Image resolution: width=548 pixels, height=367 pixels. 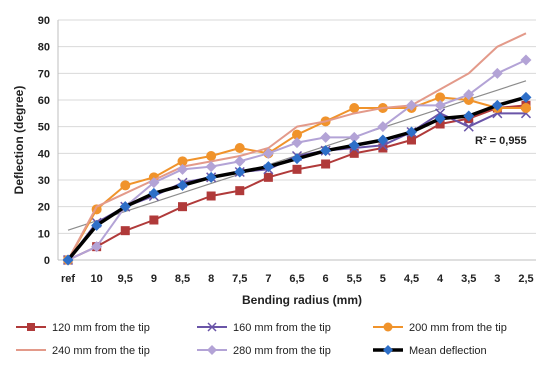 What do you see at coordinates (97, 279) in the screenshot?
I see `x-tick-label: 10` at bounding box center [97, 279].